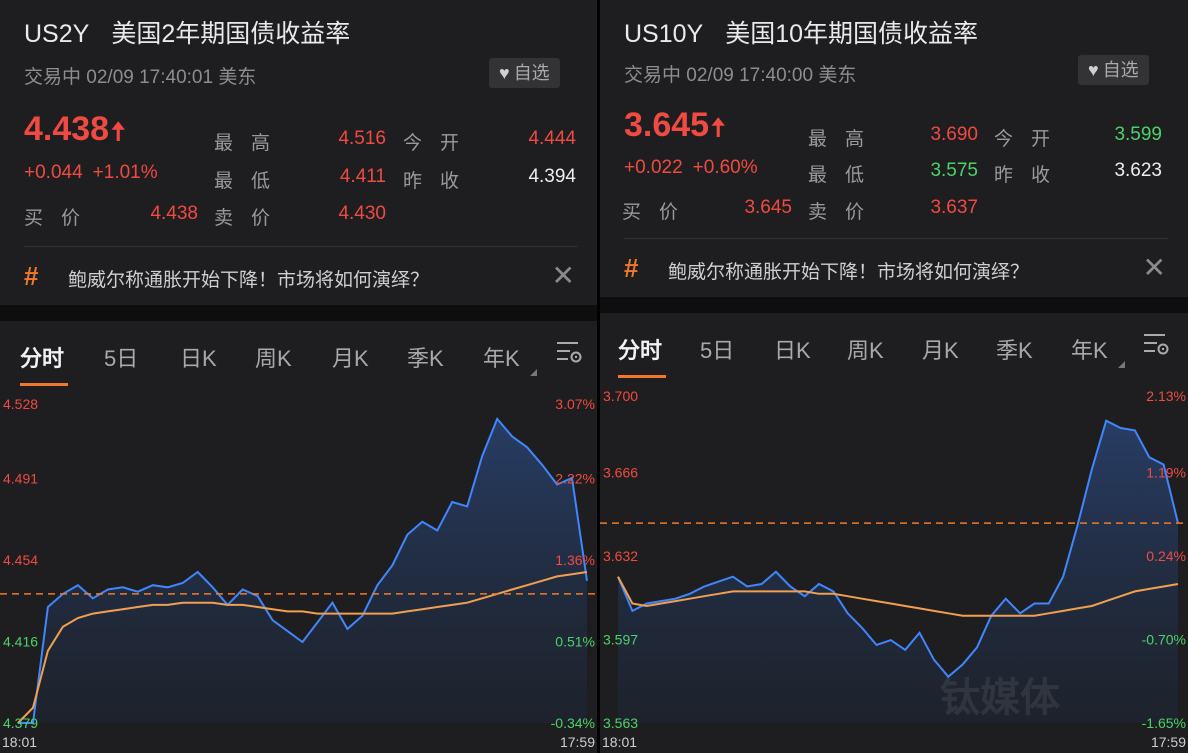 The image size is (1188, 753). I want to click on pct-tick-label: -0.70%, so click(1164, 640).